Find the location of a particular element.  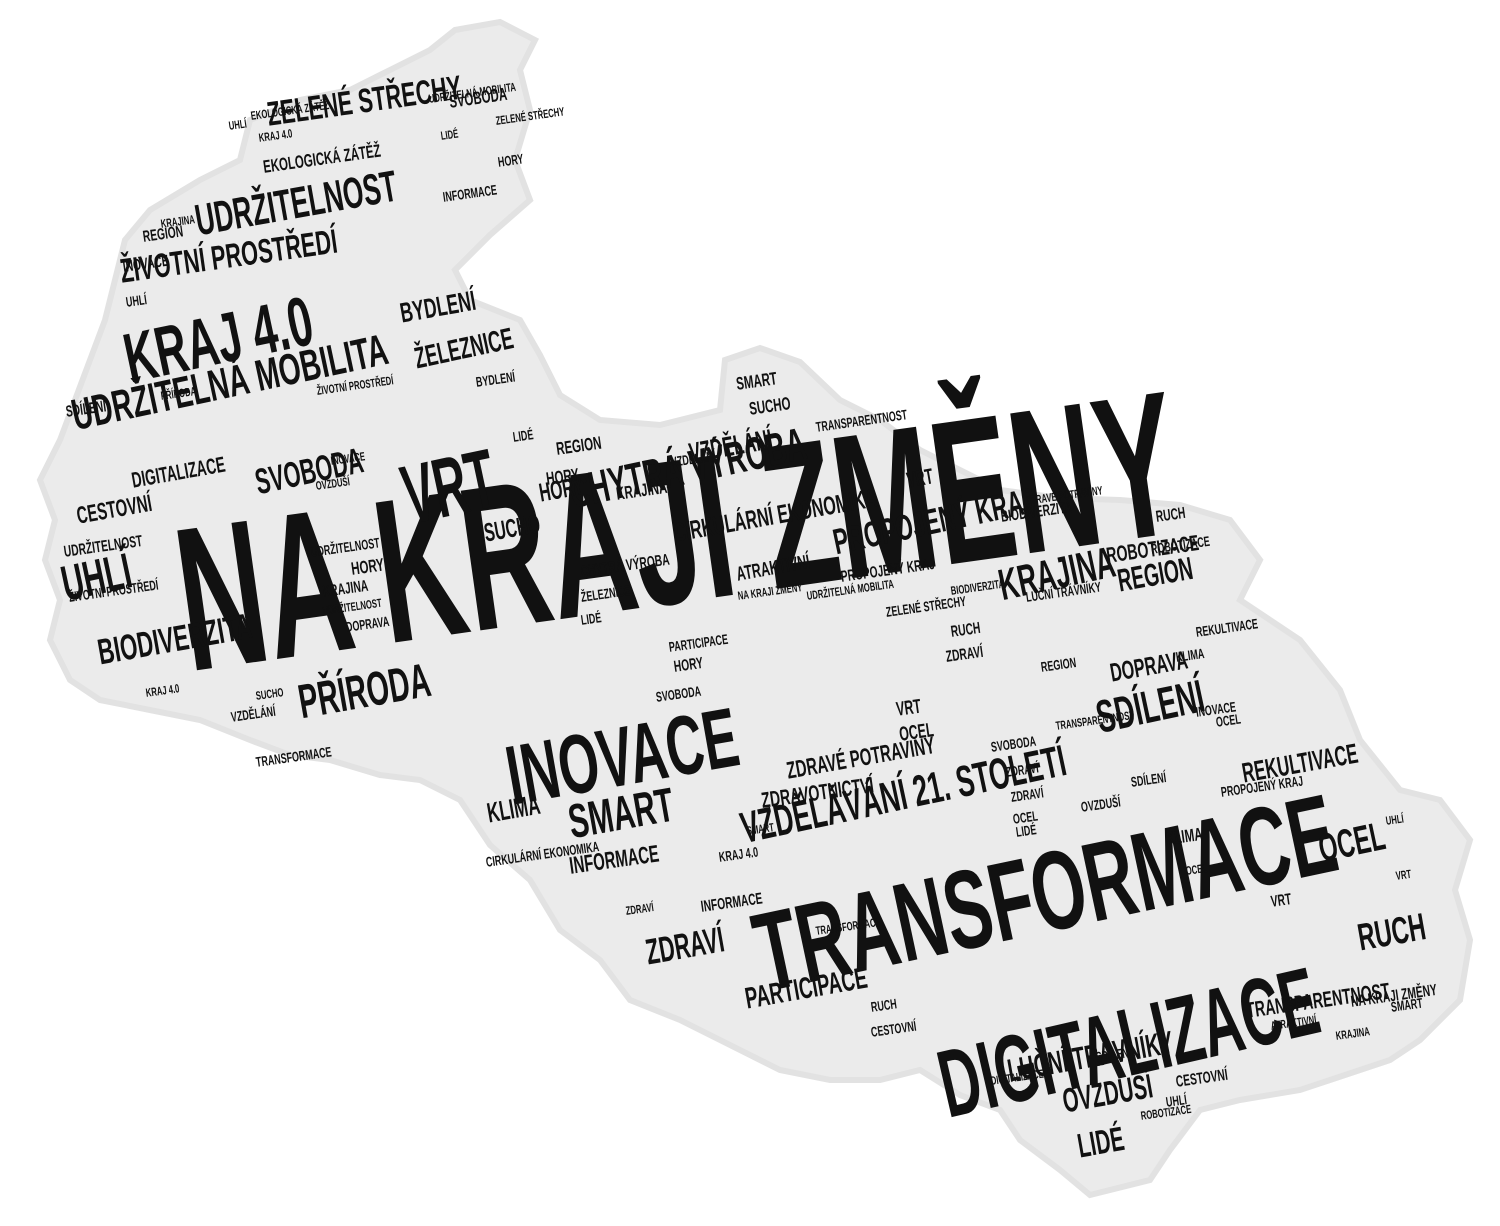

cloud-word: INFORMACE is located at coordinates (469, 193).